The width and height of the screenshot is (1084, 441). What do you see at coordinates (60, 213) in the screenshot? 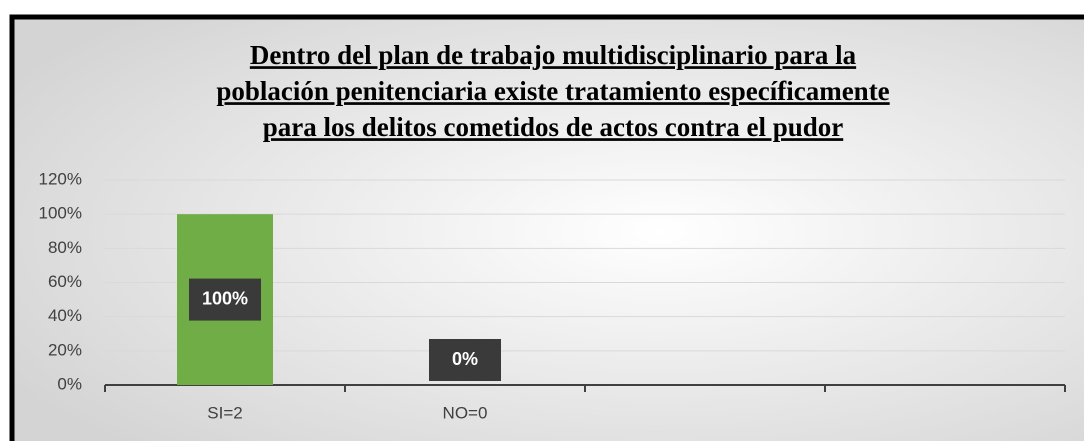
I see `y-tick-label: 100%` at bounding box center [60, 213].